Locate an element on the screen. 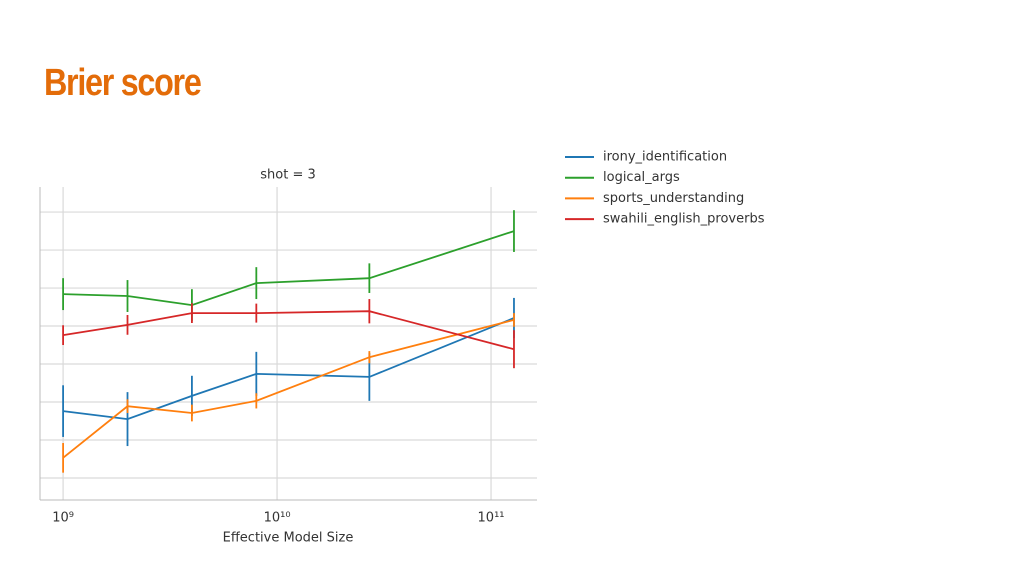 The height and width of the screenshot is (576, 1024). slide-title: Brier score is located at coordinates (123, 83).